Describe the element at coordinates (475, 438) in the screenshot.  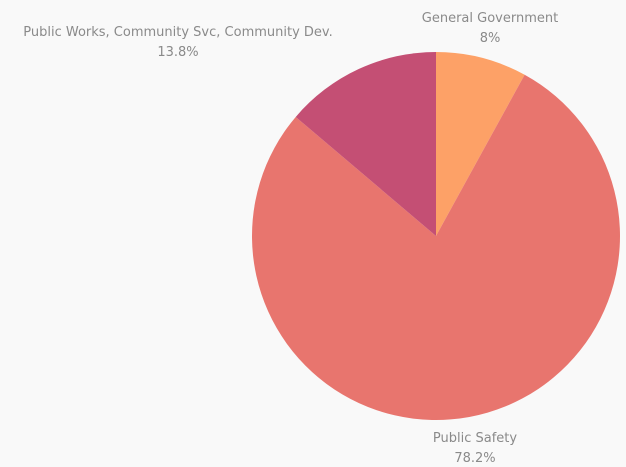
I see `slice-label-1: Public Safety` at that location.